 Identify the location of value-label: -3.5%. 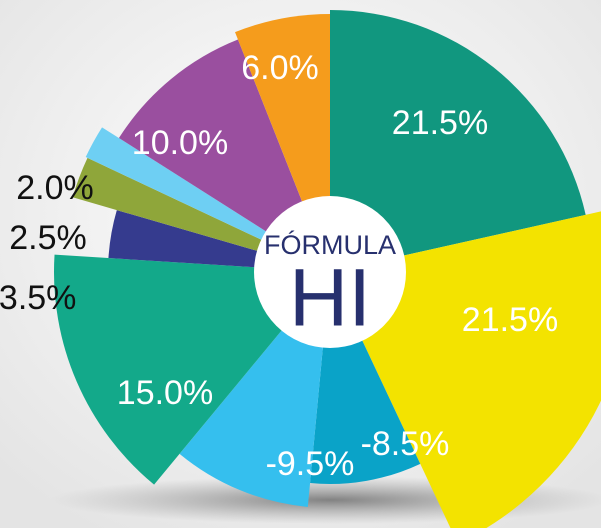
(38, 298).